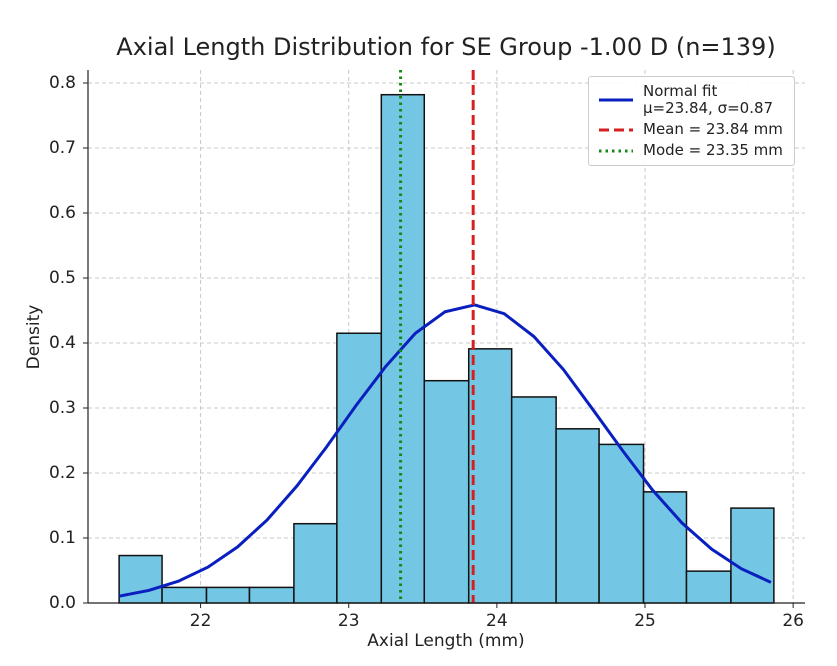  Describe the element at coordinates (708, 99) in the screenshot. I see `legend-label: Normal fit μ=23.84, σ=0.87` at that location.